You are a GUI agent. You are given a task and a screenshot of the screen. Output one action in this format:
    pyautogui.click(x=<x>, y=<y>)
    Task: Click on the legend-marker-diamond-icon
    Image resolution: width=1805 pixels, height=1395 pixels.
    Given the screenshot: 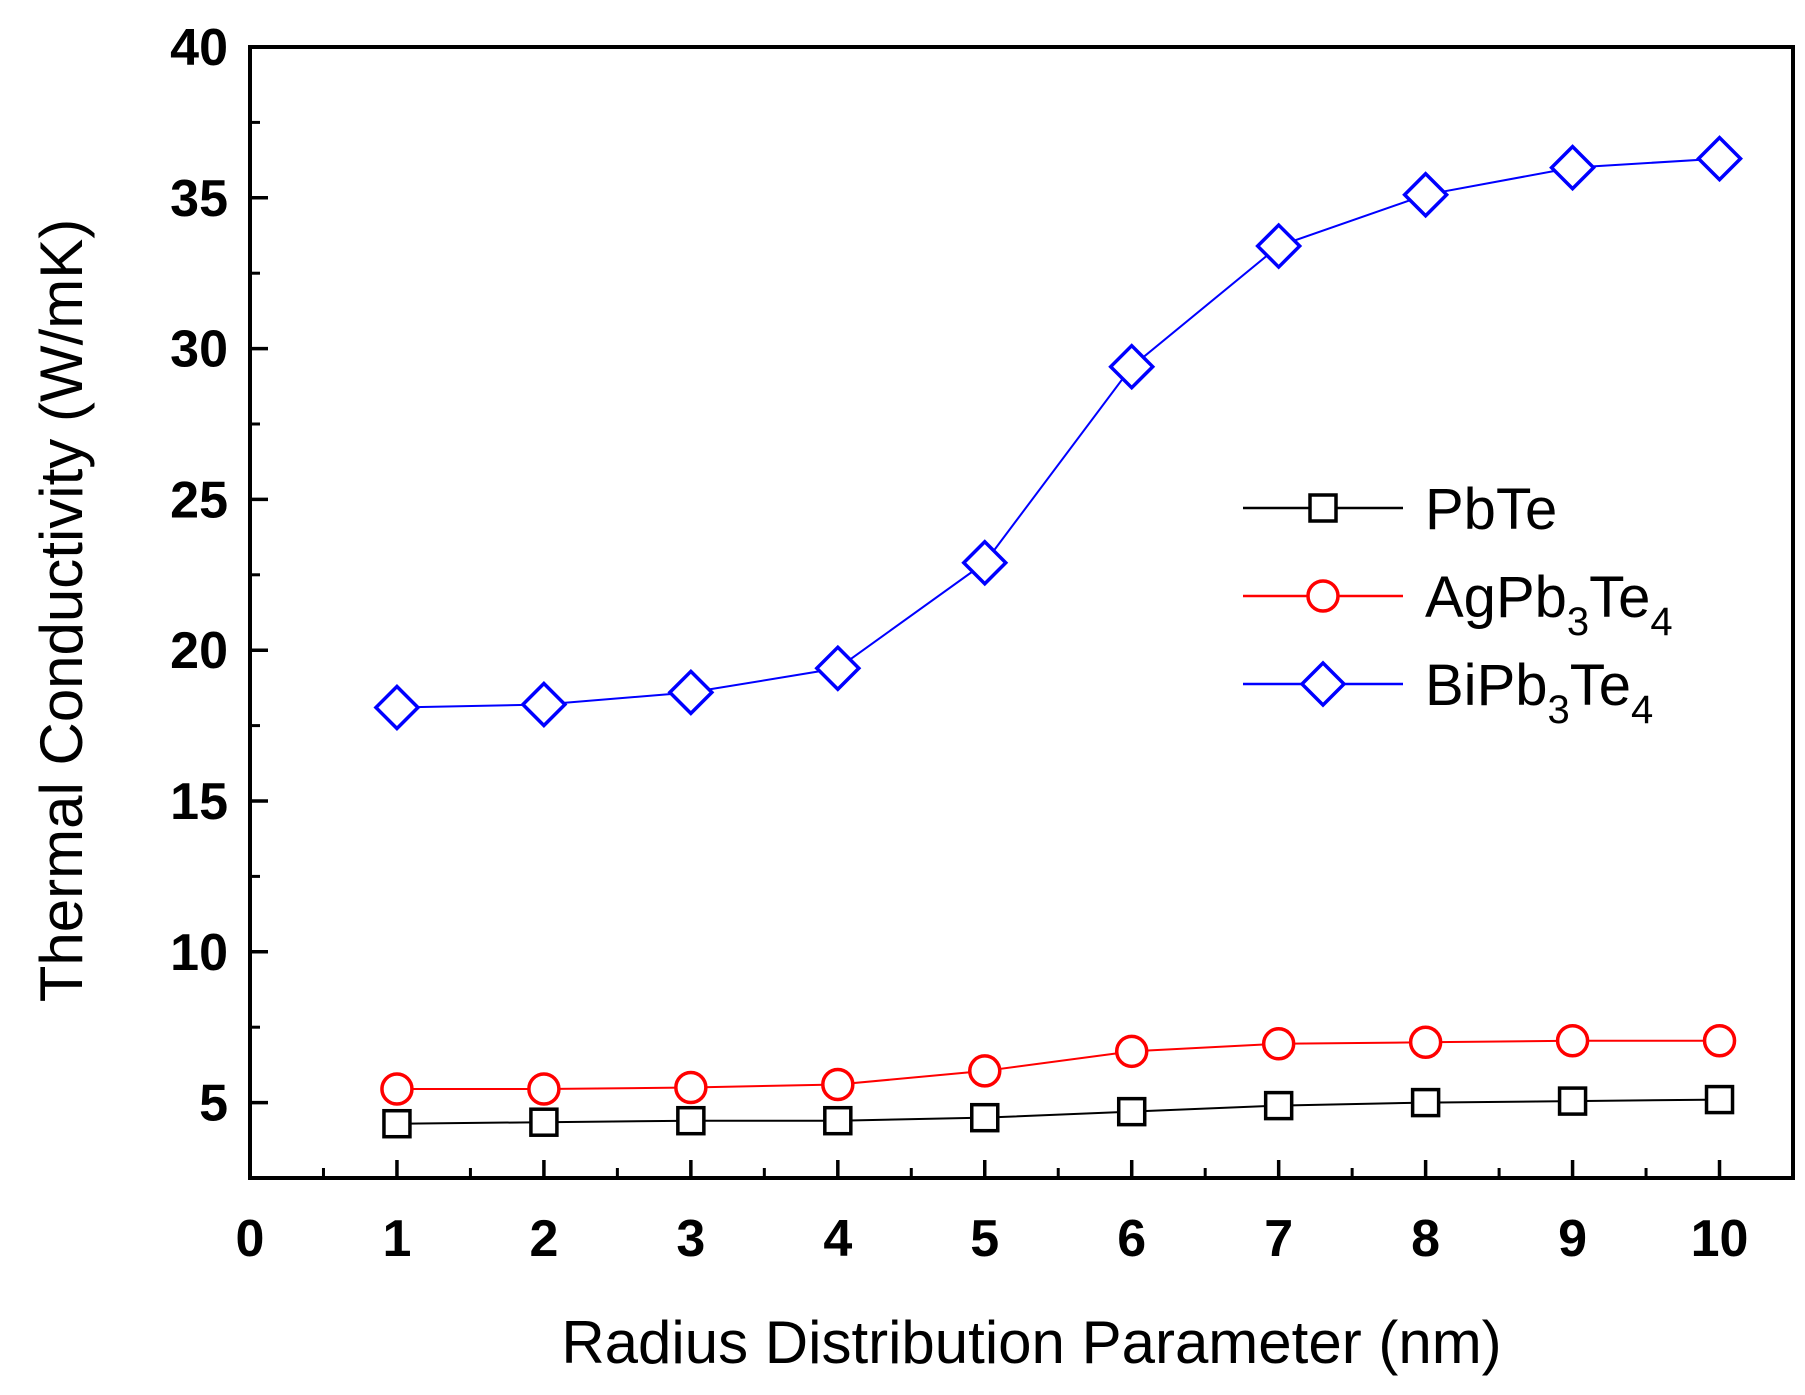 What is the action you would take?
    pyautogui.click(x=1323, y=684)
    